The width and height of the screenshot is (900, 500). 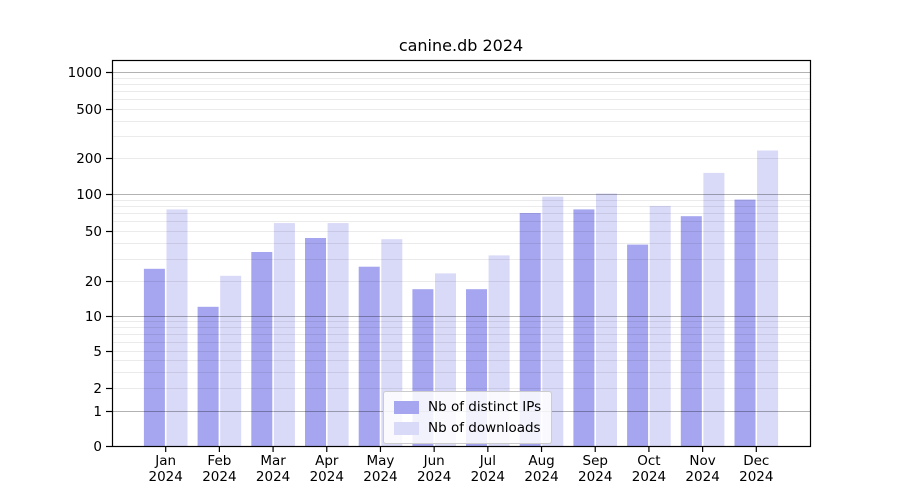 I want to click on x-tick-label-year-jul: 2024, so click(x=488, y=477).